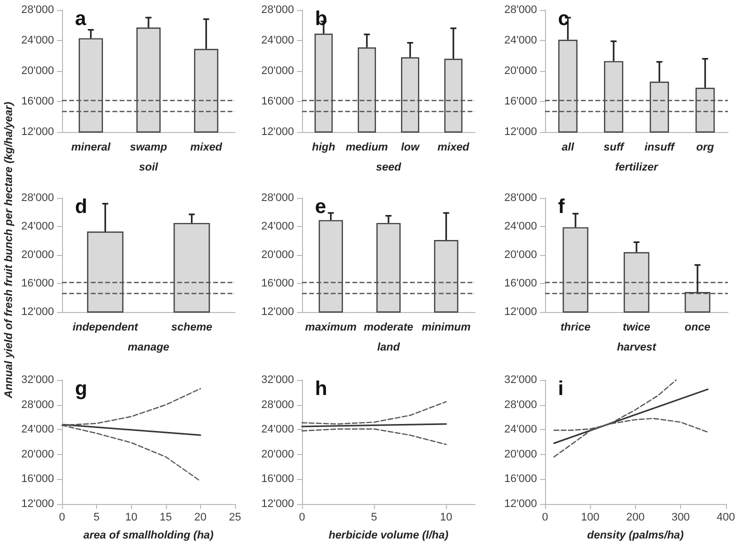  What do you see at coordinates (637, 168) in the screenshot?
I see `x-axis-title: fertilizer` at bounding box center [637, 168].